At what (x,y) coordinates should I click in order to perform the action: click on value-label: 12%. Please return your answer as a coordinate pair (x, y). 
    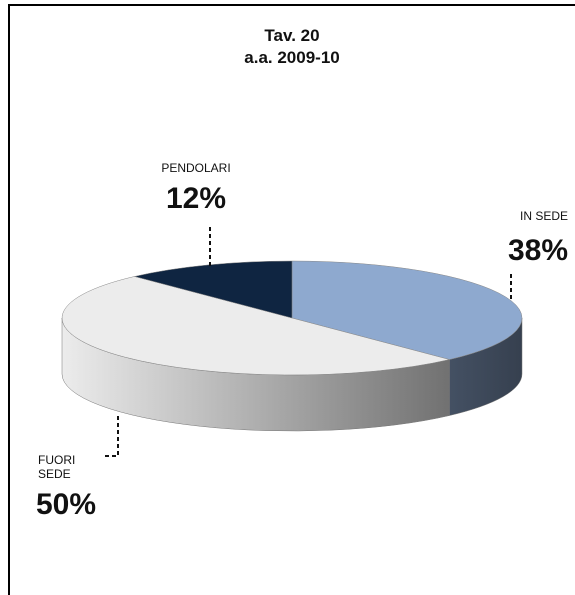
    Looking at the image, I should click on (196, 198).